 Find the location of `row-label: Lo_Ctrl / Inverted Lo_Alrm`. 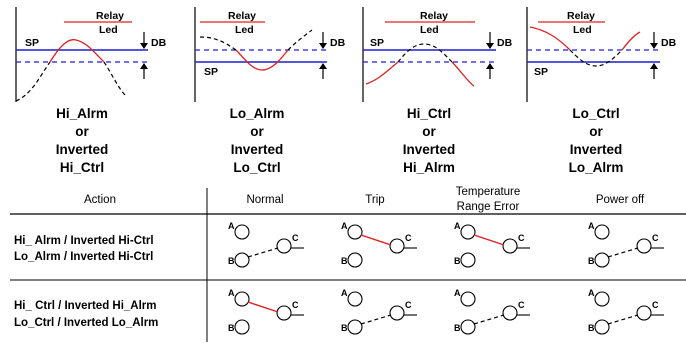

row-label: Lo_Ctrl / Inverted Lo_Alrm is located at coordinates (86, 323).